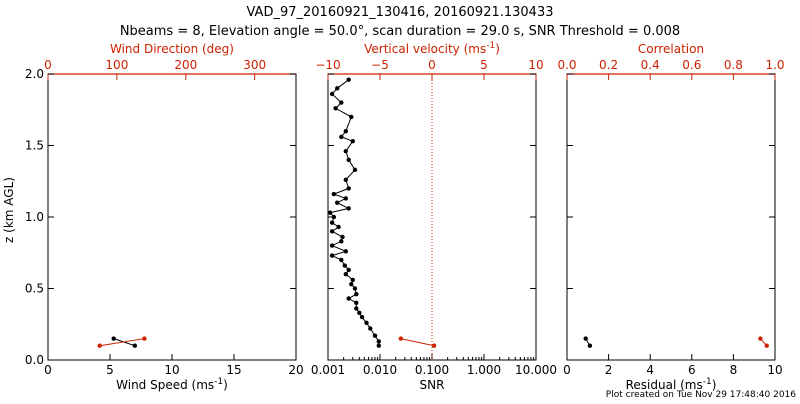 The width and height of the screenshot is (800, 404). I want to click on y-tick-label: 0.5, so click(34, 289).